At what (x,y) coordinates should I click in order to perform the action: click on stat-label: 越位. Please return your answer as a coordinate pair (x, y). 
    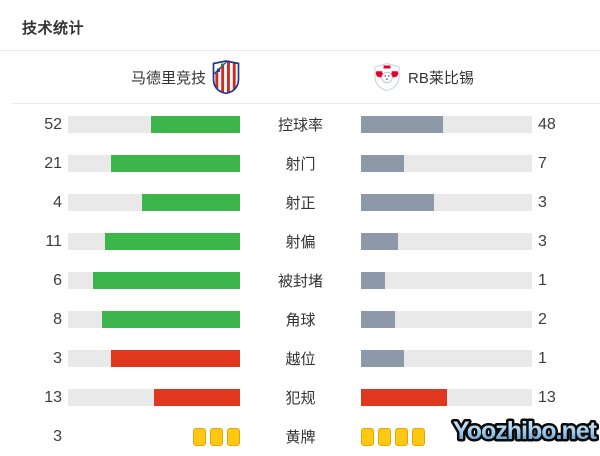
    Looking at the image, I should click on (300, 359).